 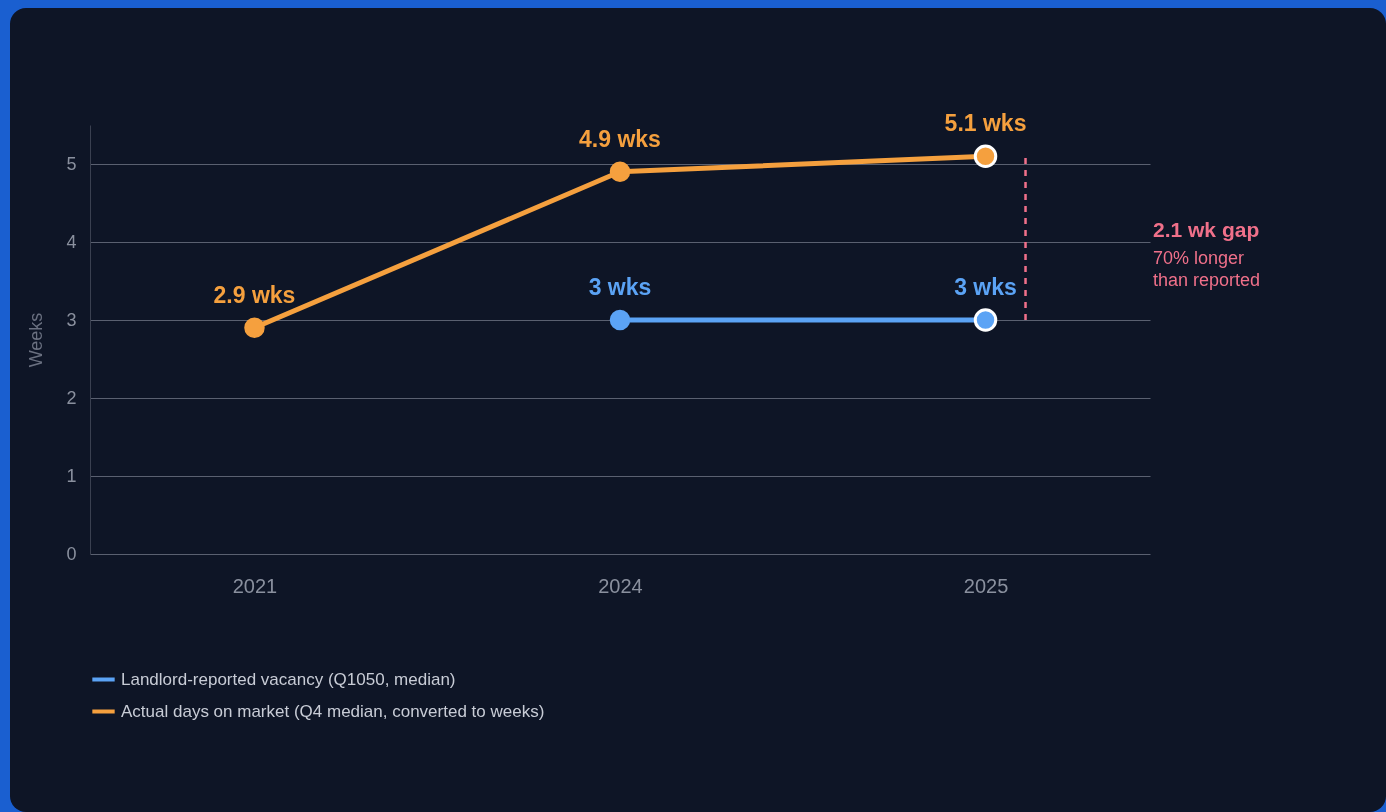 What do you see at coordinates (333, 711) in the screenshot?
I see `legend-label: Actual days on market (Q4 median, converted to weeks)` at bounding box center [333, 711].